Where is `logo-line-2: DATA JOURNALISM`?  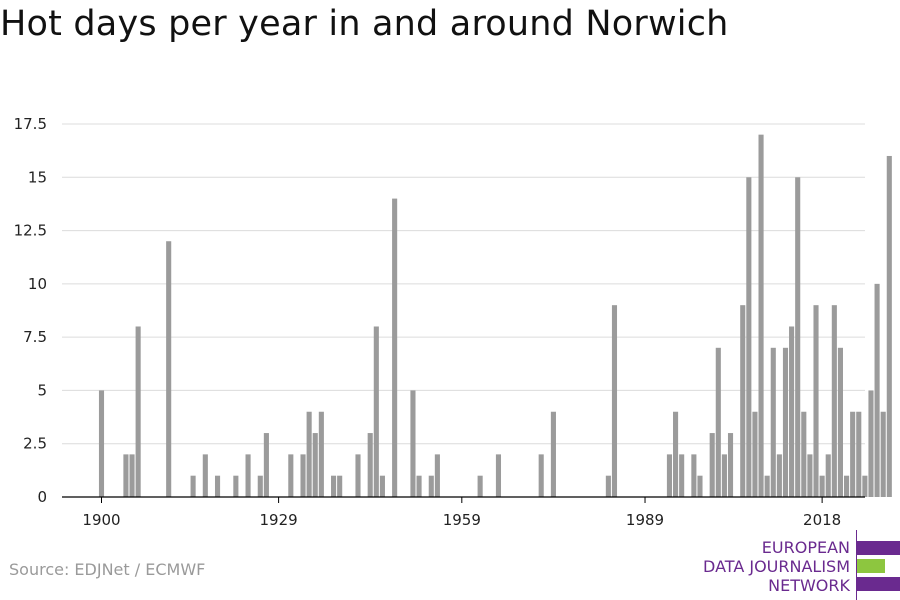 logo-line-2: DATA JOURNALISM is located at coordinates (776, 566).